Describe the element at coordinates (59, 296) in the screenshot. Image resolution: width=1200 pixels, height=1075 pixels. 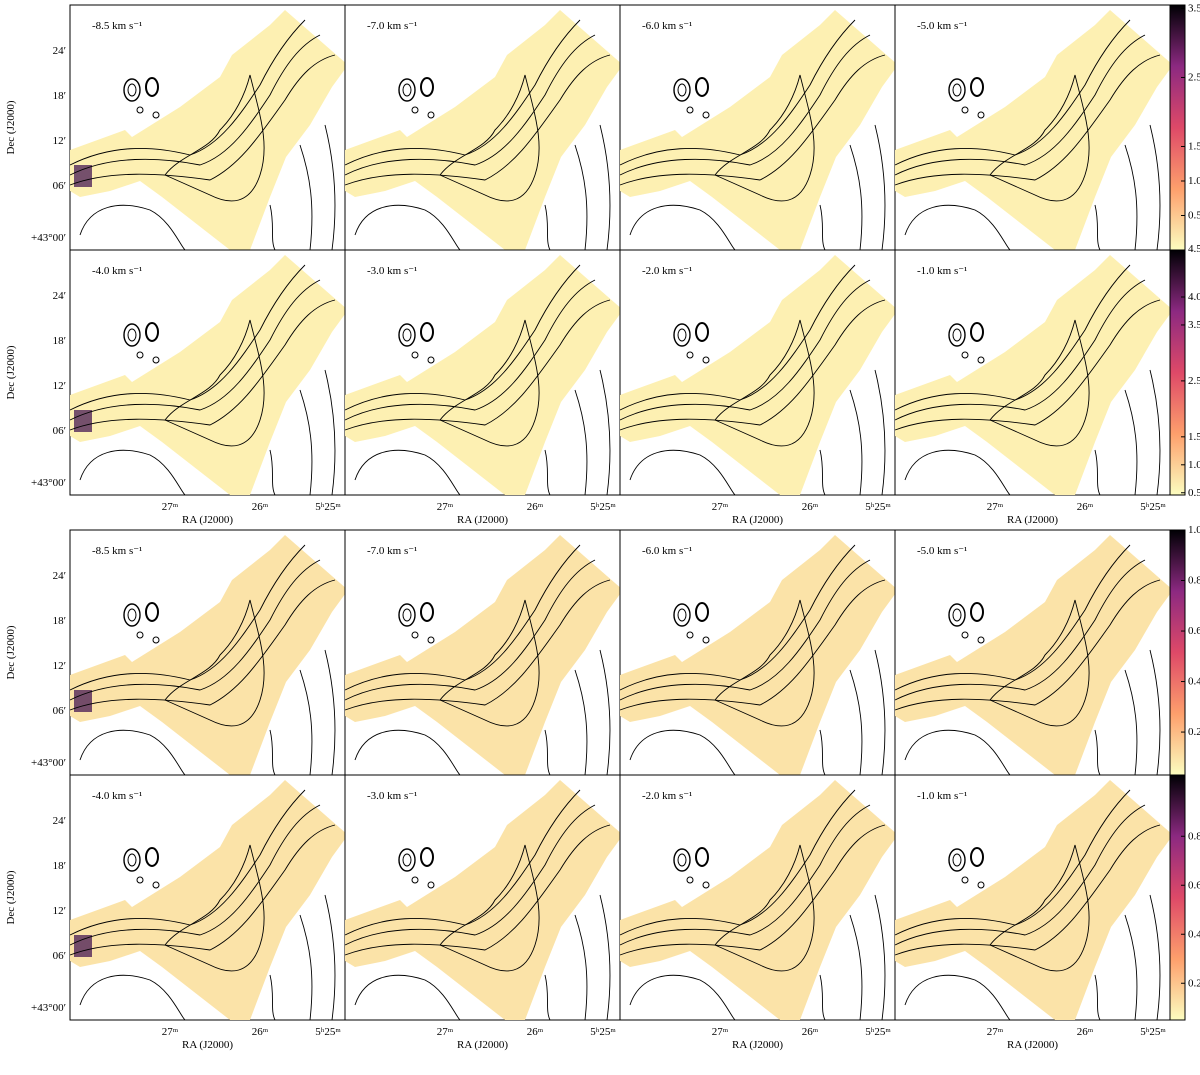
I see `y-tick-label: 24′` at that location.